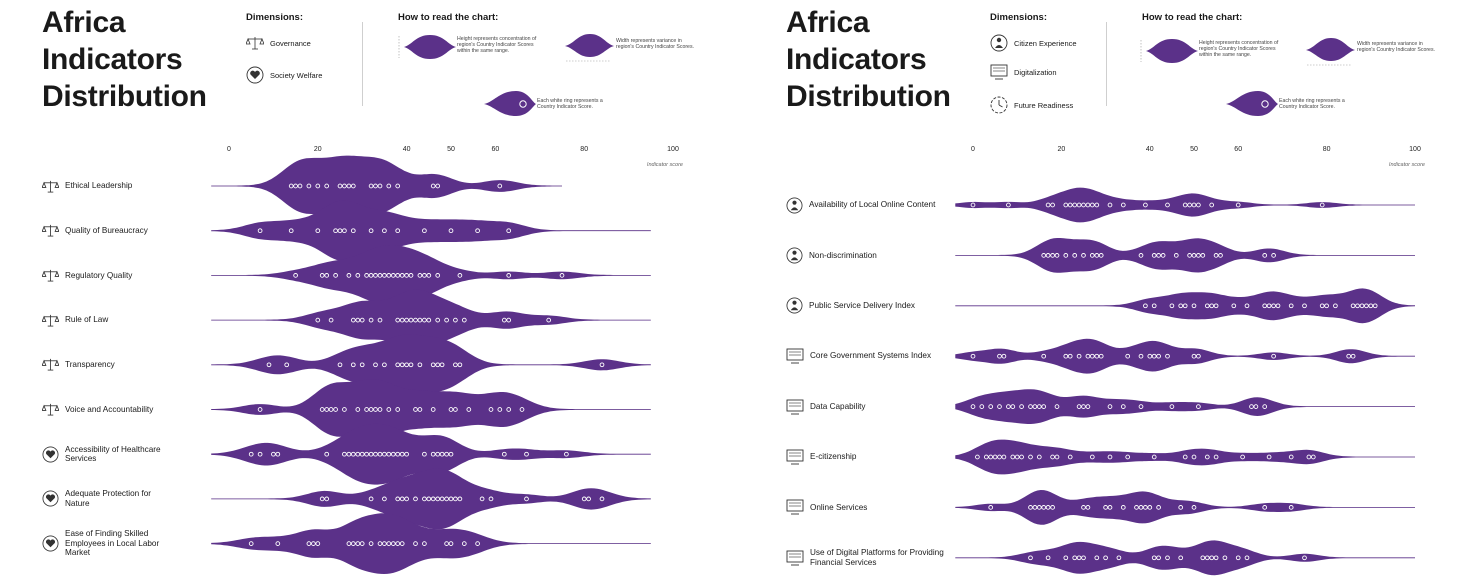 The height and width of the screenshot is (578, 1472). Describe the element at coordinates (973, 149) in the screenshot. I see `tick-label: 0` at that location.